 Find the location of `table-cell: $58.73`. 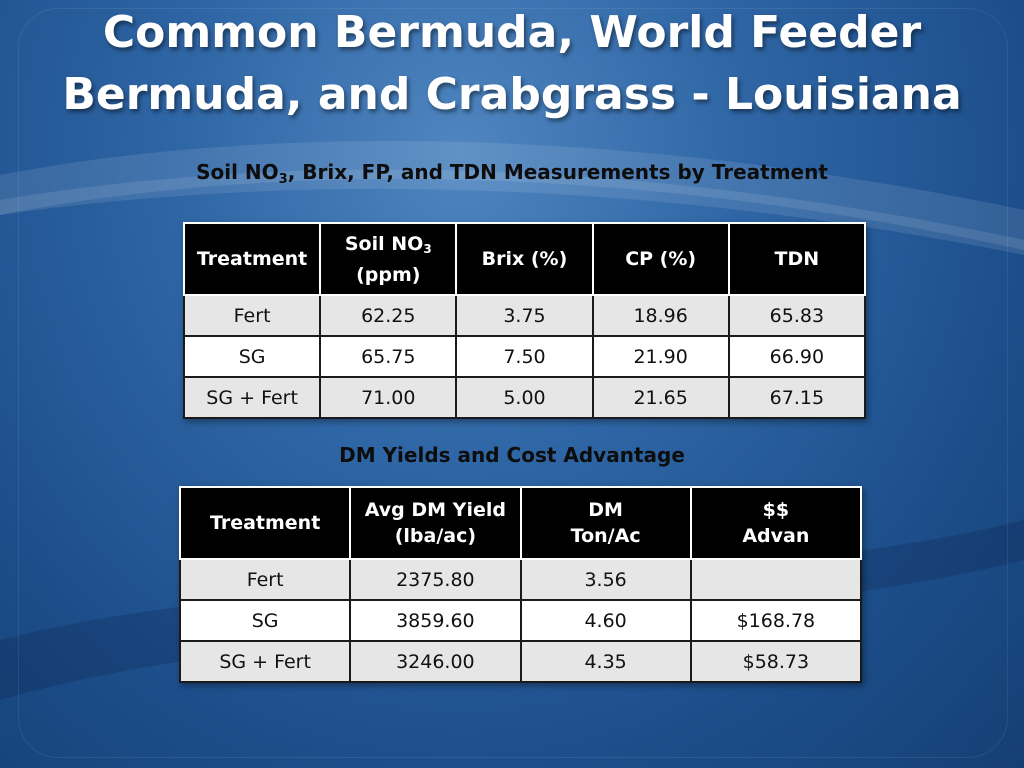

table-cell: $58.73 is located at coordinates (776, 661).